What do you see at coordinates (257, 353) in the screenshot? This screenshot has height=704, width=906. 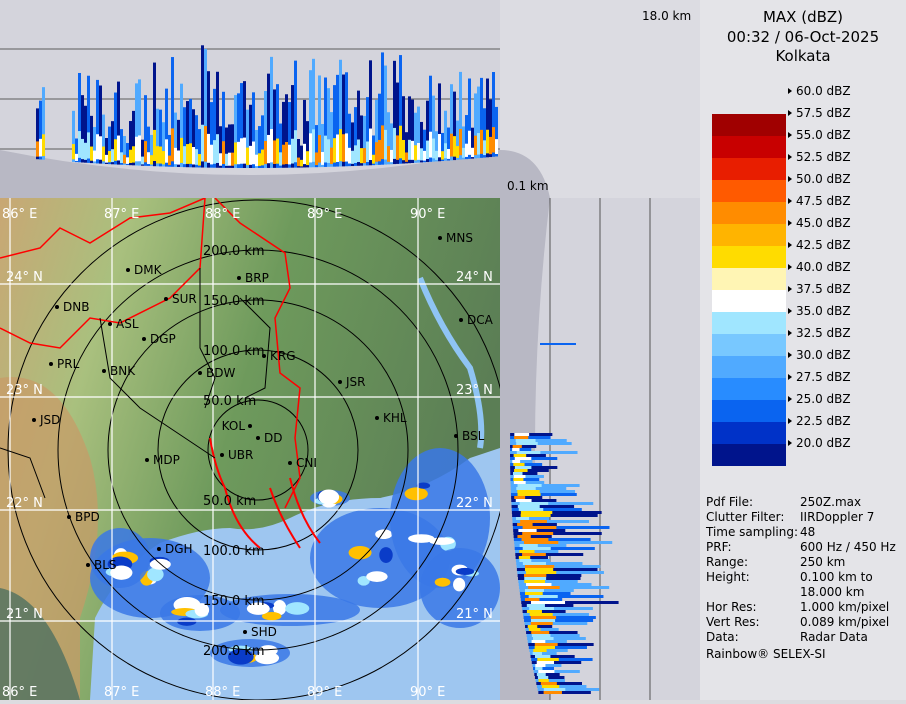 I see `international-border` at bounding box center [257, 353].